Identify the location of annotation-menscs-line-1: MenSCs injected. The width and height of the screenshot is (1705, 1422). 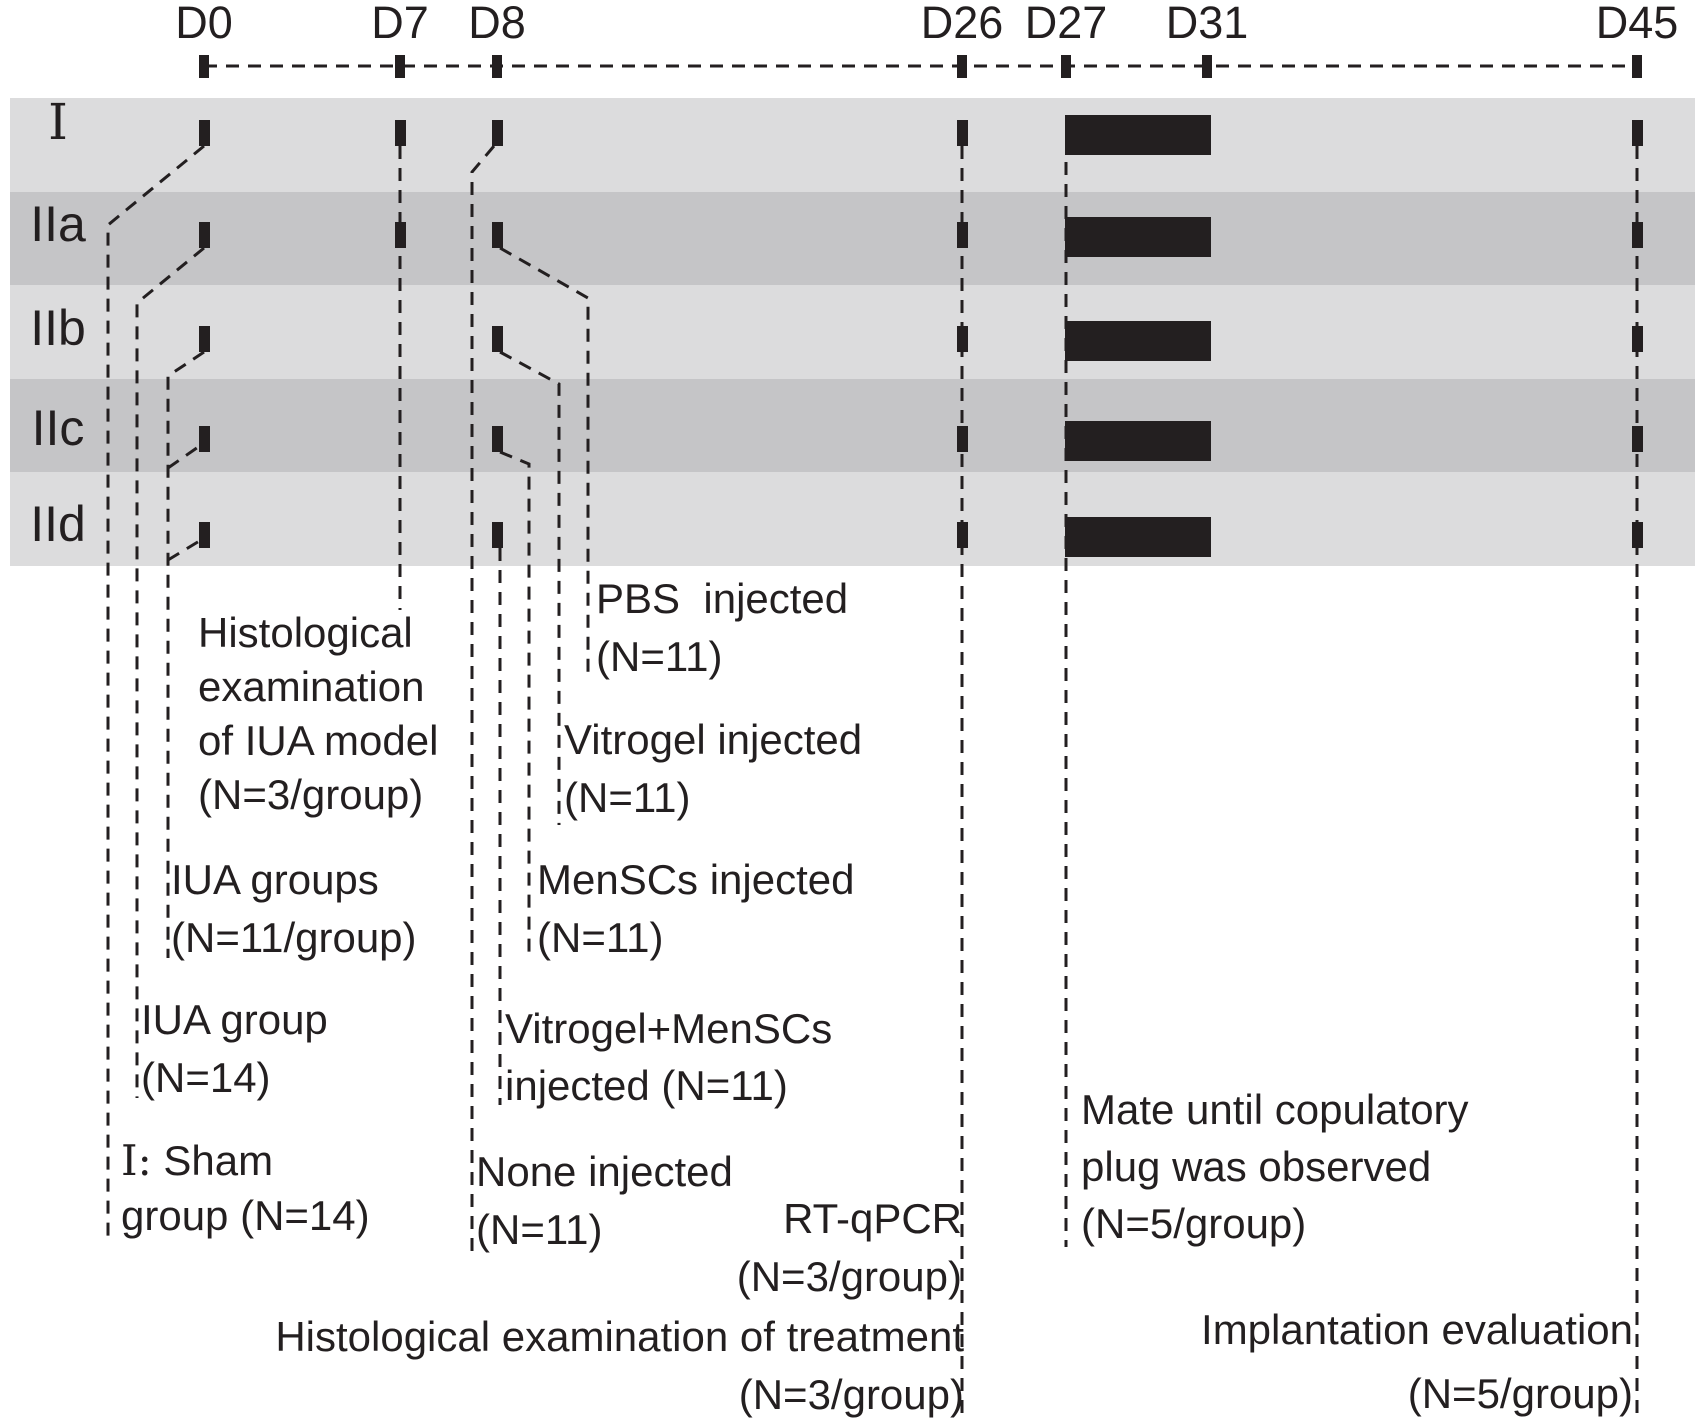
(696, 879).